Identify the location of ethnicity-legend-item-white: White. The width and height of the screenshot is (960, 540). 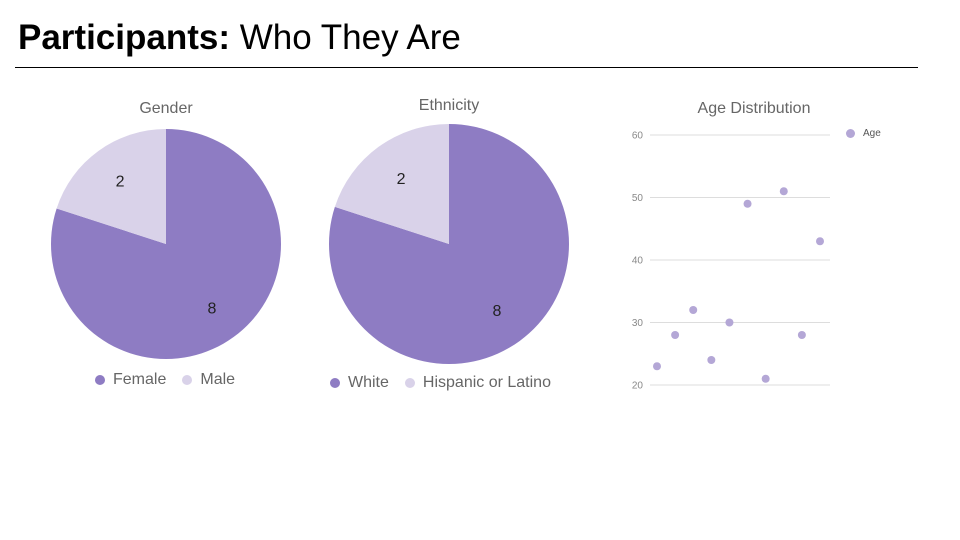
(359, 383).